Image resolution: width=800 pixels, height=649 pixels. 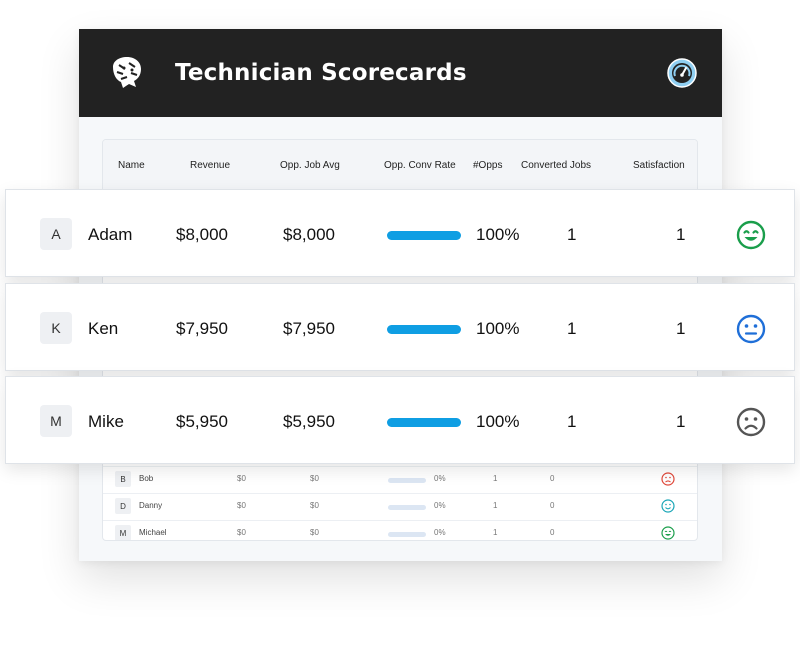 What do you see at coordinates (103, 328) in the screenshot?
I see `tech-name: Ken` at bounding box center [103, 328].